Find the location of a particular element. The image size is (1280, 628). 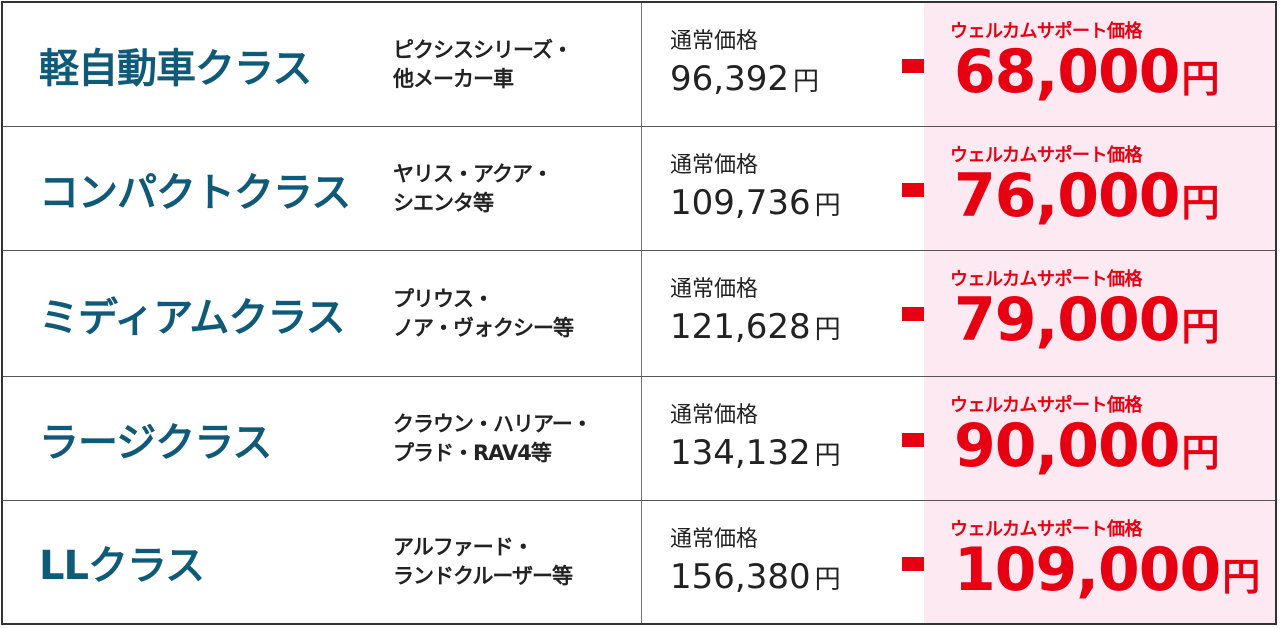

class-name: コンパクトクラス is located at coordinates (195, 192).